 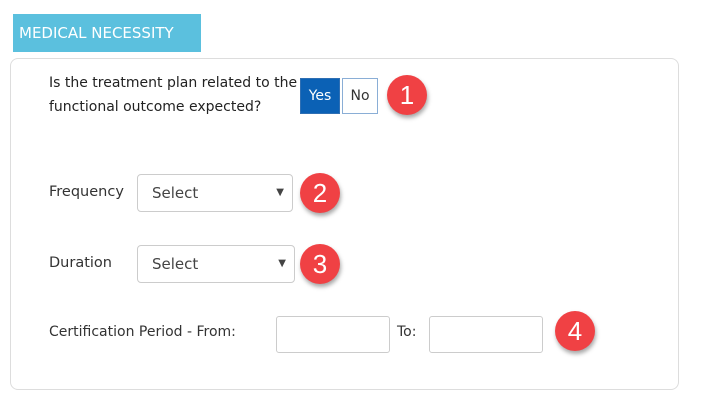 What do you see at coordinates (142, 332) in the screenshot?
I see `certification-from-label: Certification Period - From:` at bounding box center [142, 332].